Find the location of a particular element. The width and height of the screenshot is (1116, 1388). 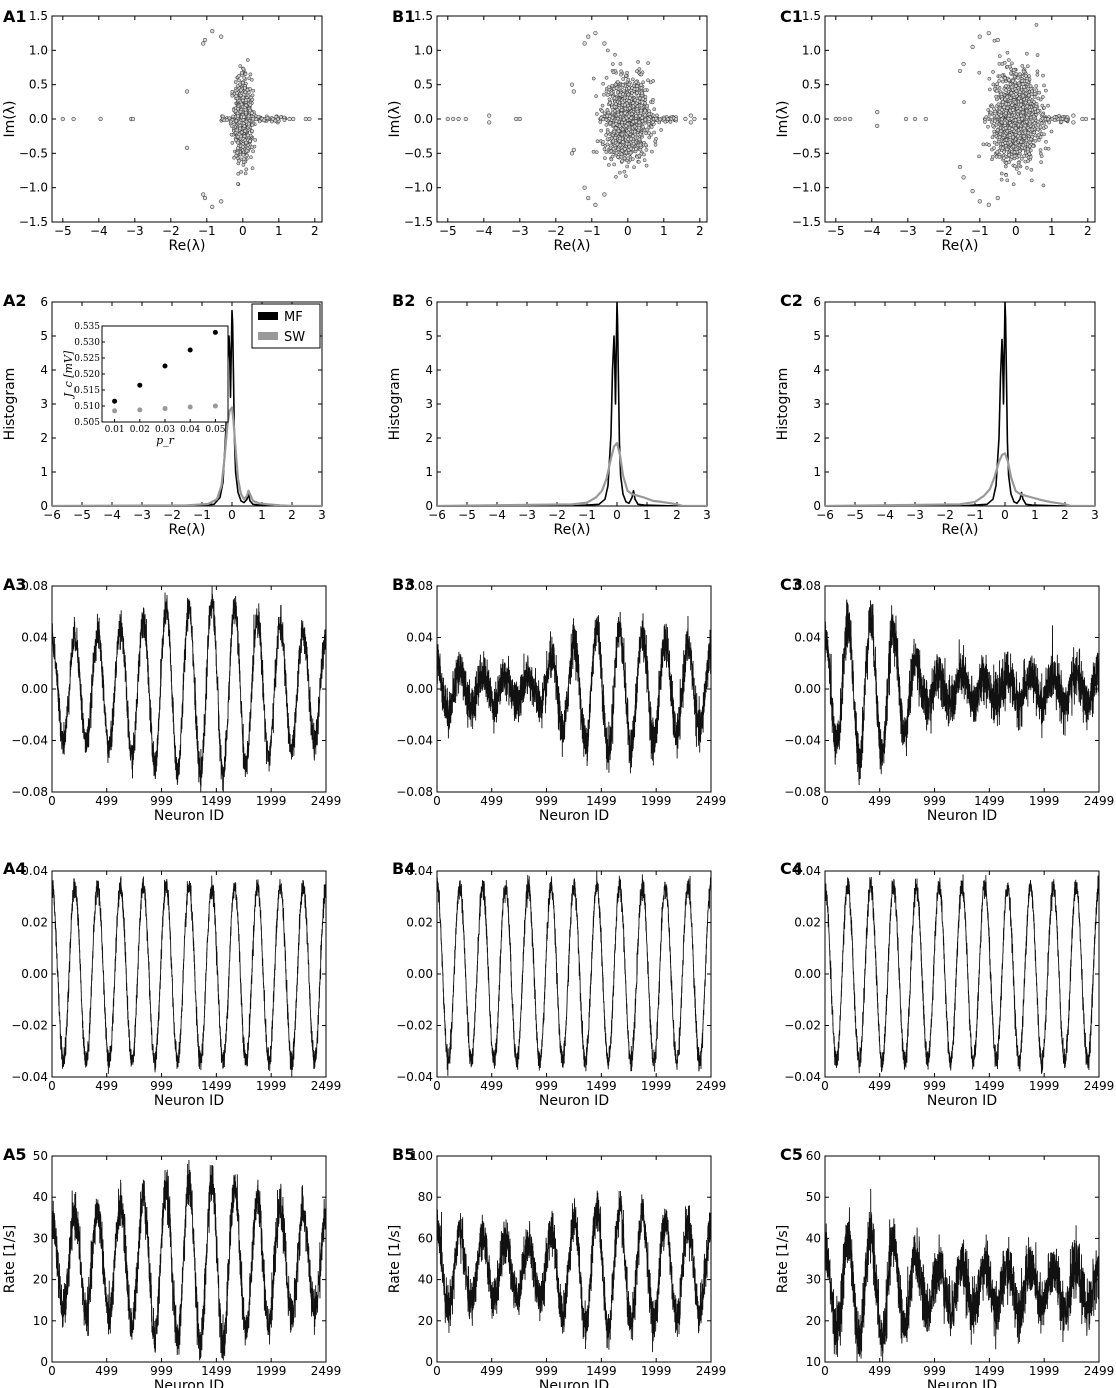

y-tick-label: 5 is located at coordinates (44, 336).